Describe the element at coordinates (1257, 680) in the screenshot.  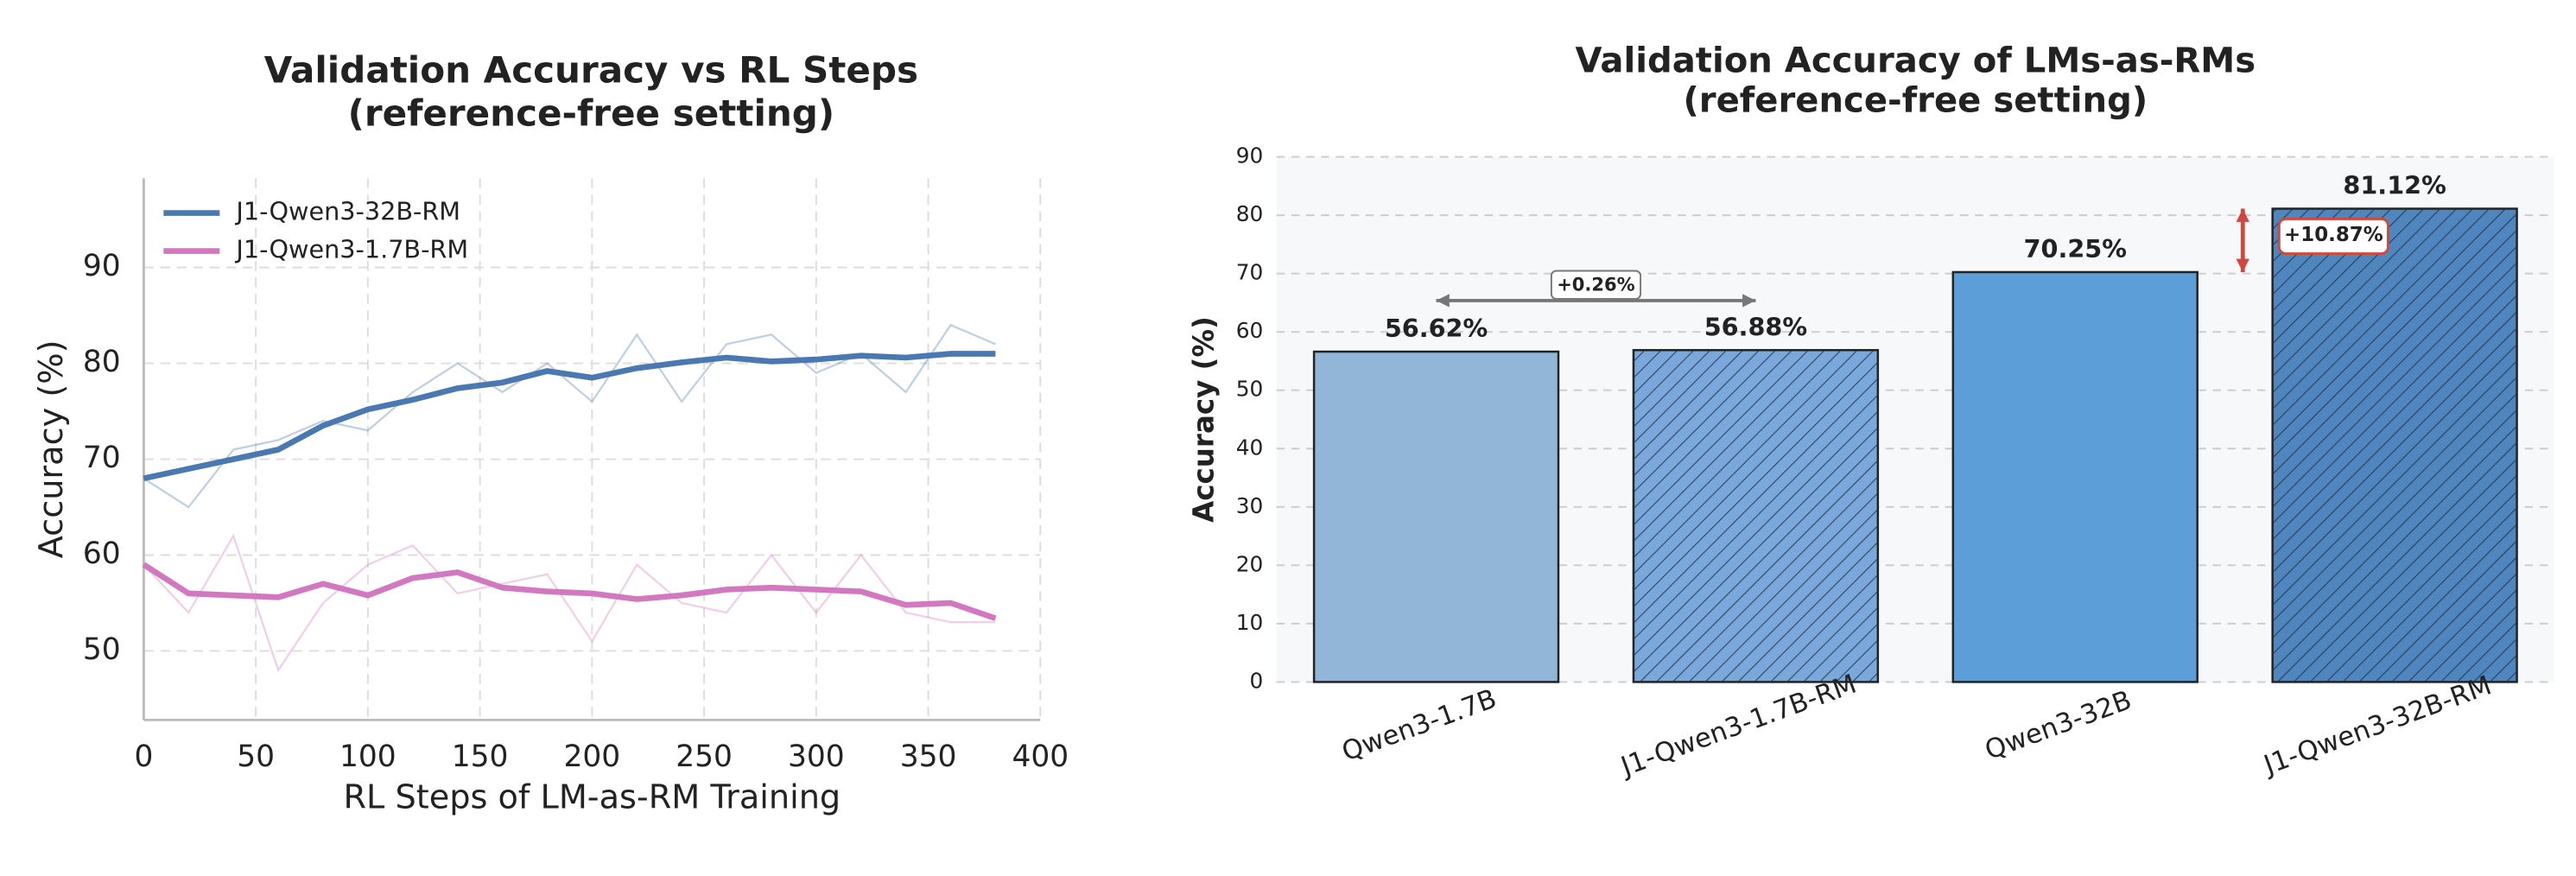
I see `y-tick-label: 0` at that location.